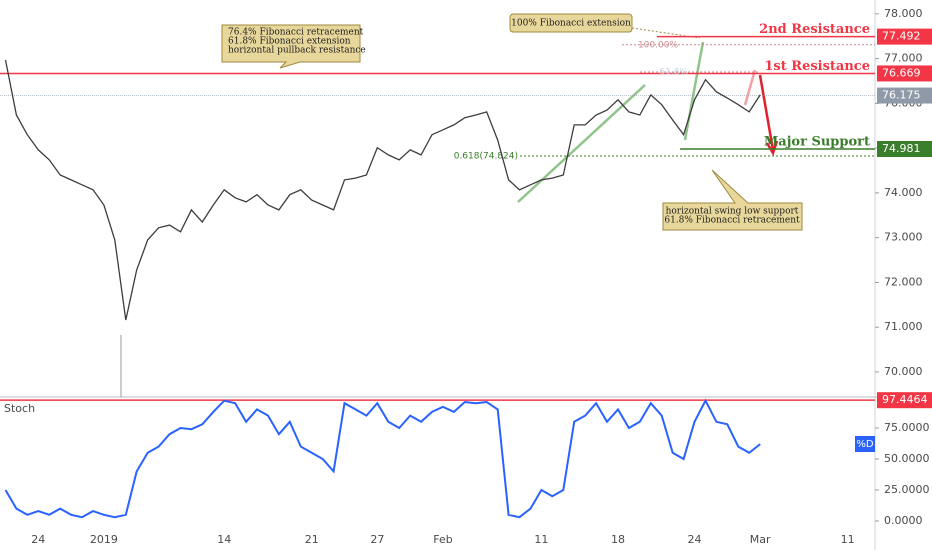  Describe the element at coordinates (732, 212) in the screenshot. I see `annotation: horizontal swing low support` at that location.